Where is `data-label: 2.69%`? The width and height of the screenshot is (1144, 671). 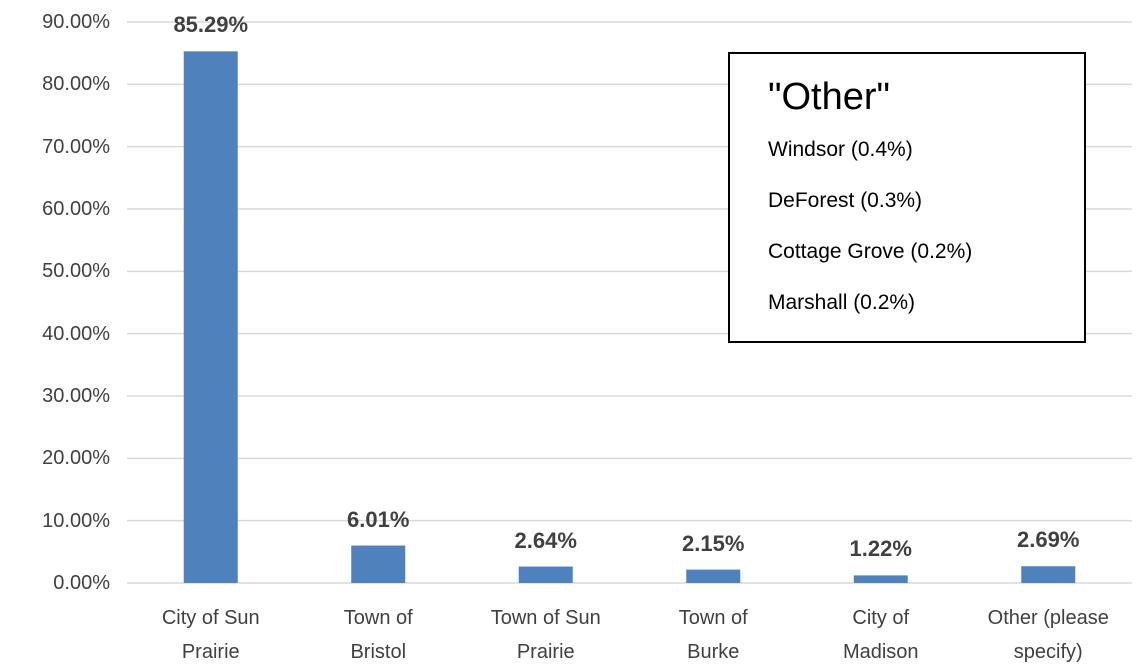 data-label: 2.69% is located at coordinates (1048, 540).